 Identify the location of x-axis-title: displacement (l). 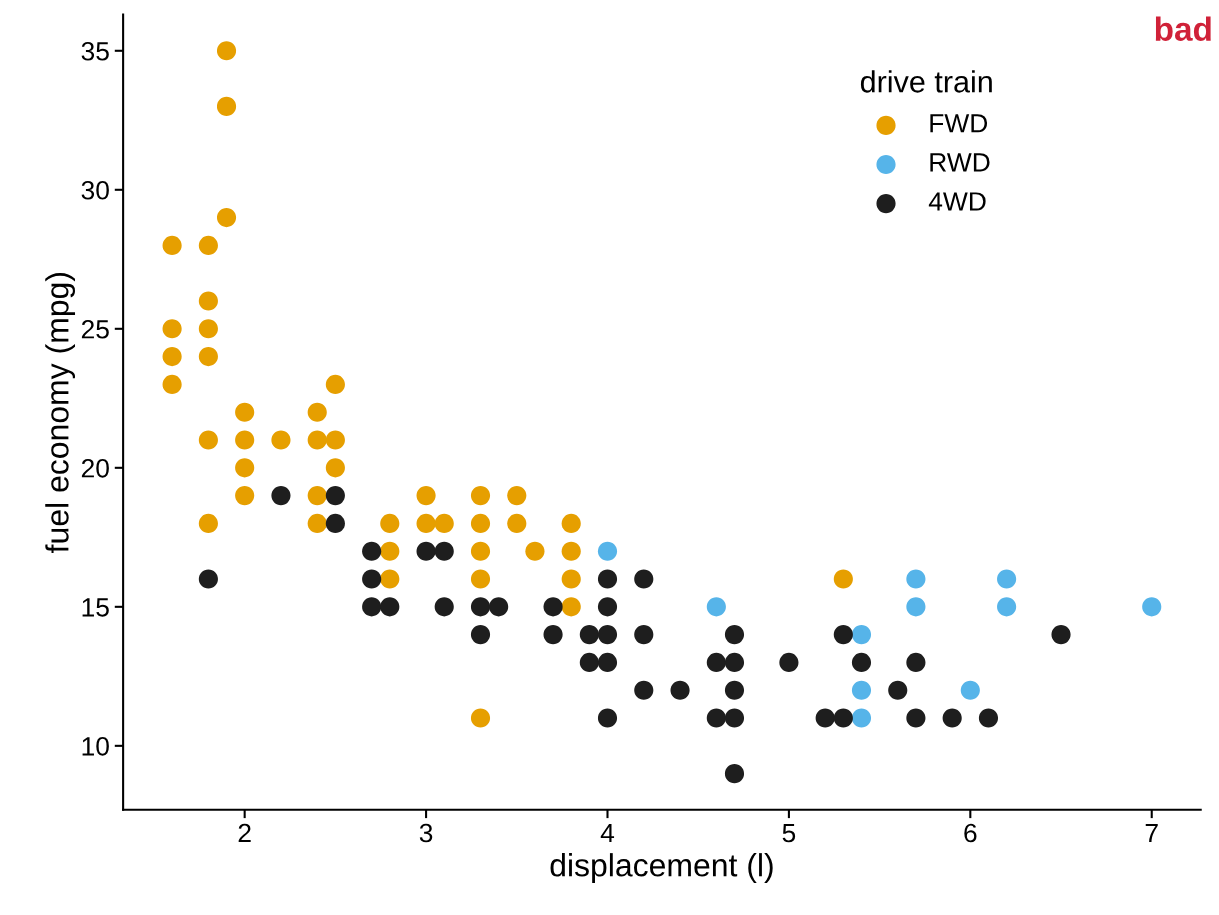
(661, 868).